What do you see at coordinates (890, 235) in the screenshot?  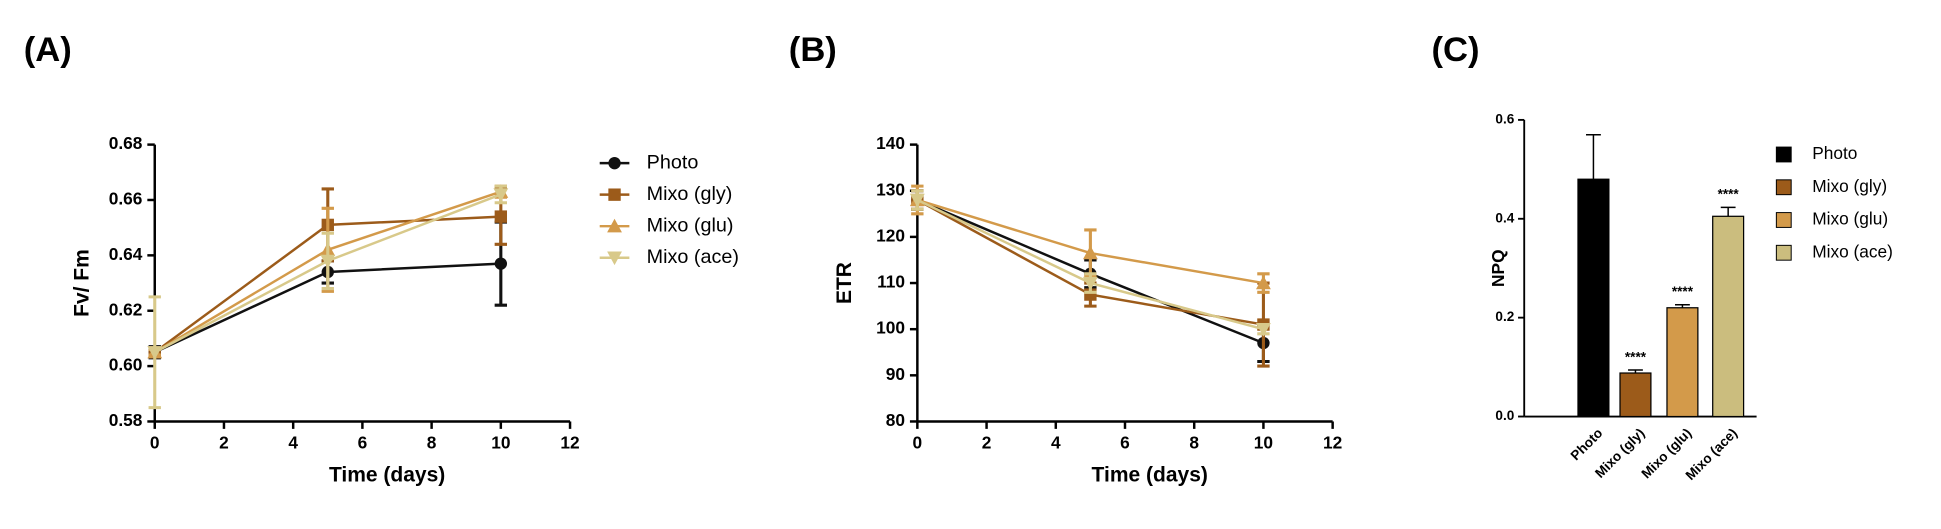 I see `y-tick-label: 120` at bounding box center [890, 235].